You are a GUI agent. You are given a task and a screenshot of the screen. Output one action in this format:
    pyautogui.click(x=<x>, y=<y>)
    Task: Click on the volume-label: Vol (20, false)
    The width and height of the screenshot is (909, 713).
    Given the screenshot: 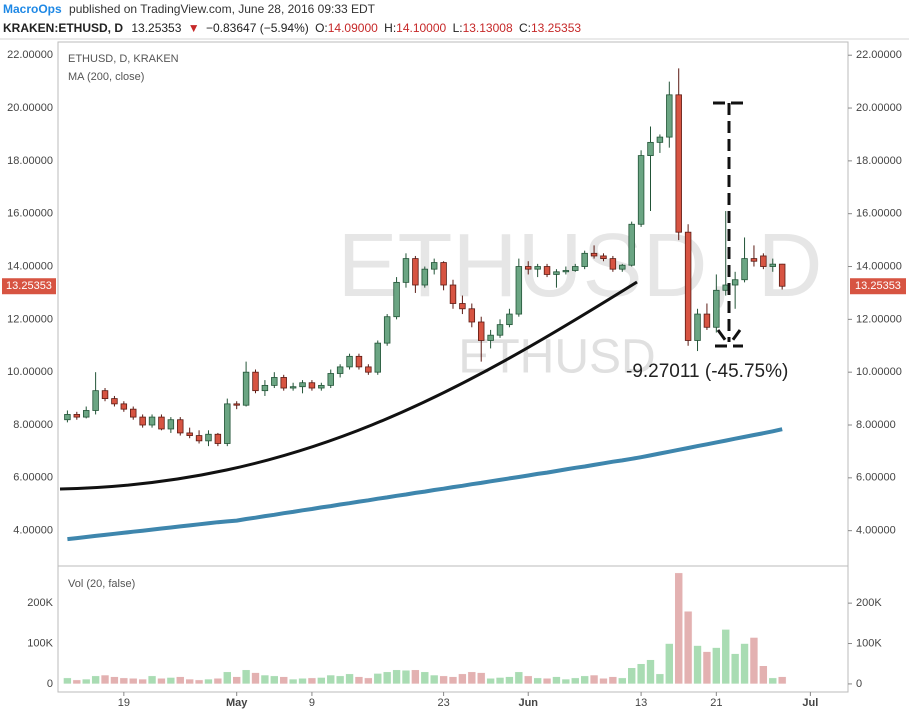 What is the action you would take?
    pyautogui.click(x=101, y=584)
    